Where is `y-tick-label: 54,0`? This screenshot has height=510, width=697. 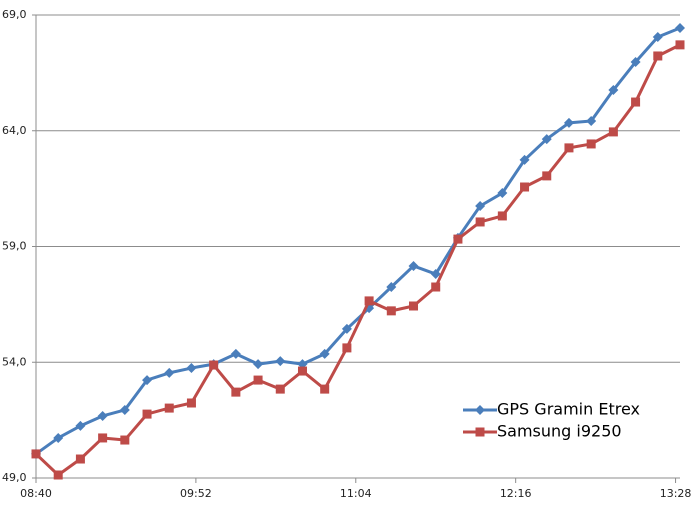 y-tick-label: 54,0 is located at coordinates (14, 361).